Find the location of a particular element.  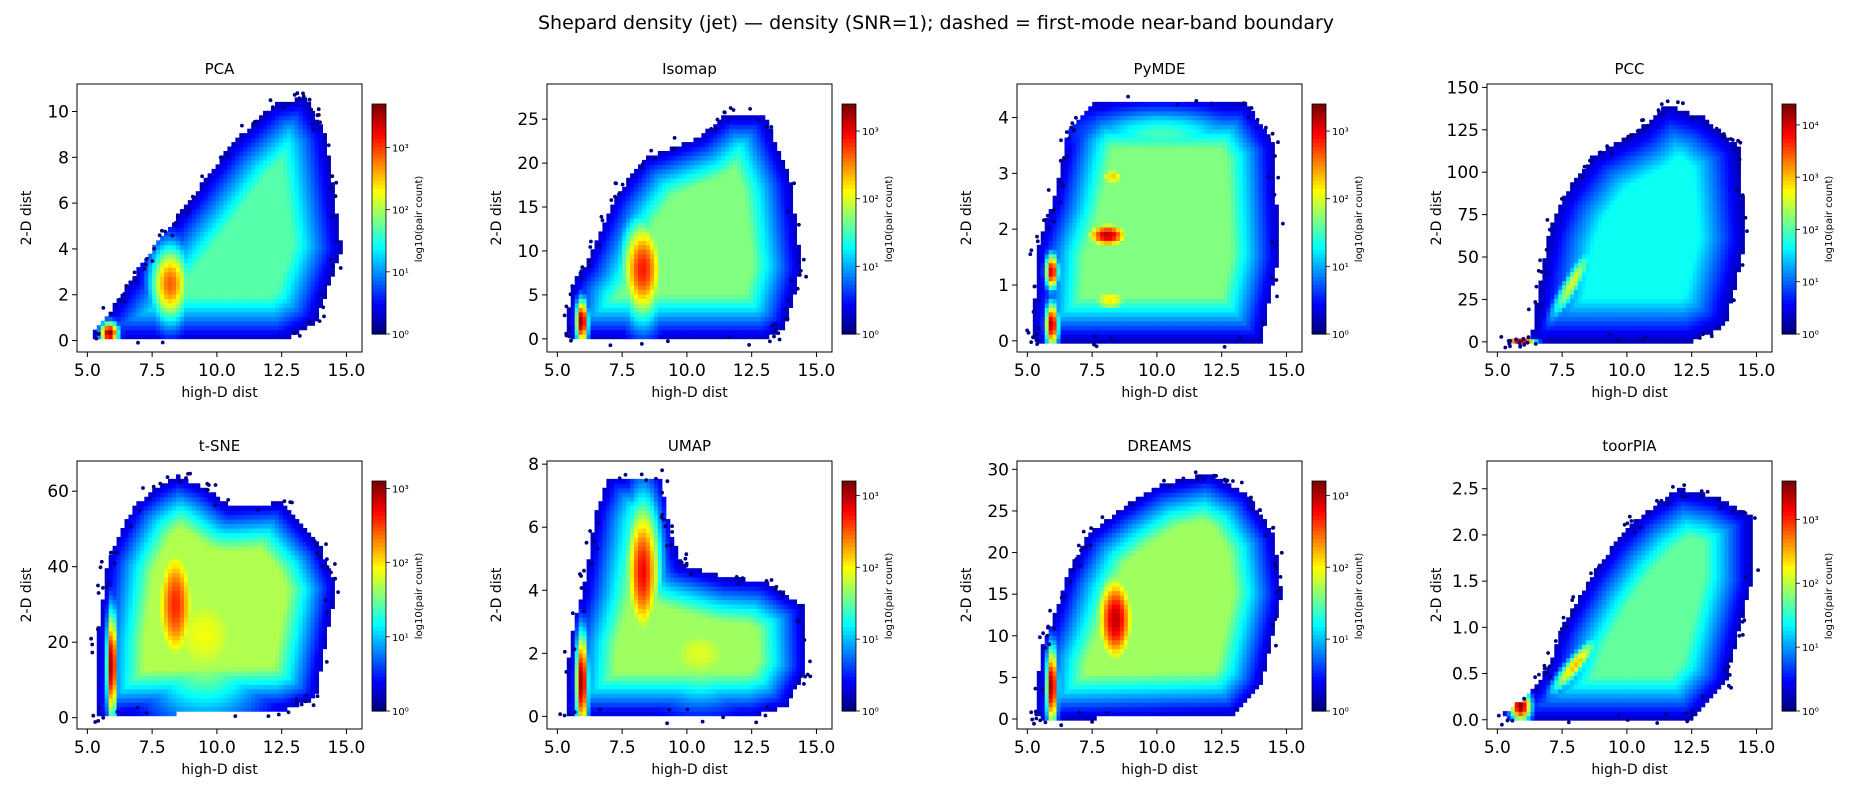

y-tick-label: 1.0 is located at coordinates (1465, 628).